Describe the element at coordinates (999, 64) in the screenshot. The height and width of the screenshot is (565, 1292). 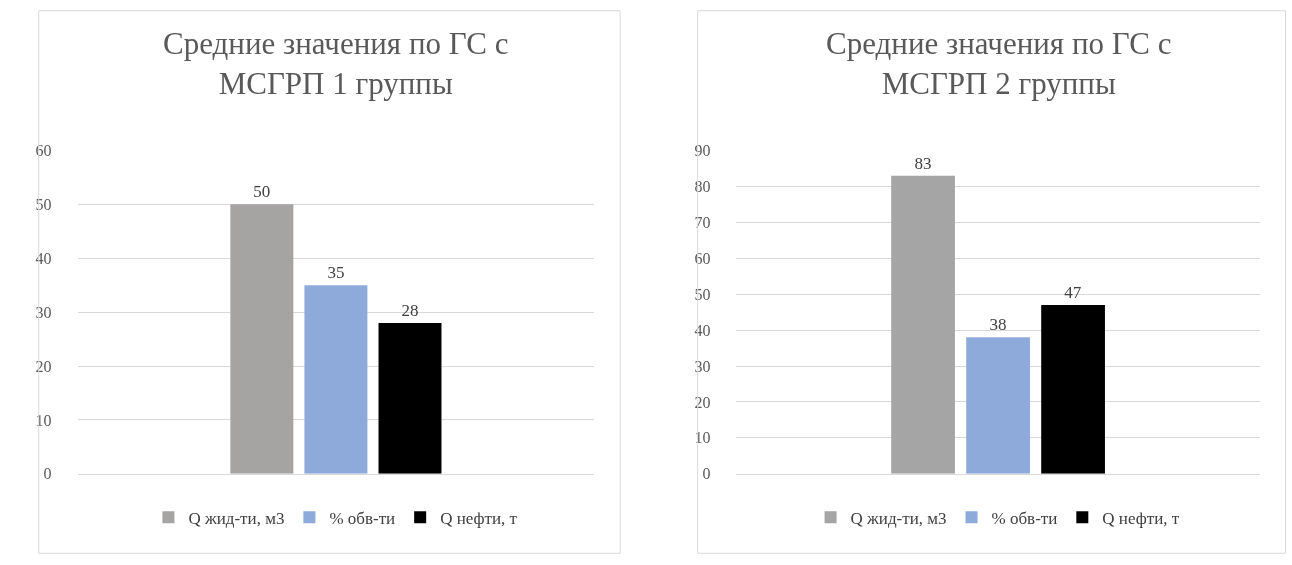
I see `chart-title: Средние значения по ГС с МСГРП 2 группы` at that location.